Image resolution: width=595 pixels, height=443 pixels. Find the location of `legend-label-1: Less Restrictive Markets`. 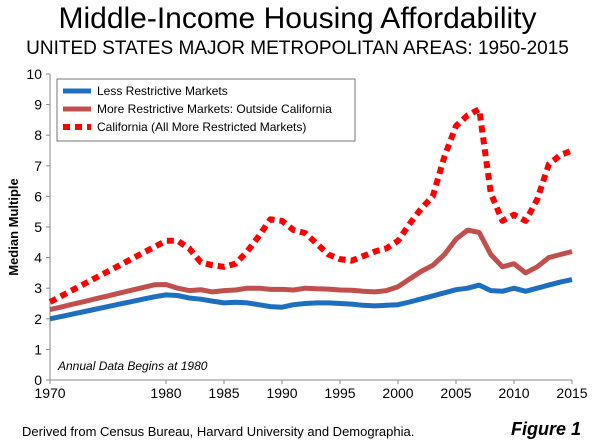

legend-label-1: Less Restrictive Markets is located at coordinates (162, 91).